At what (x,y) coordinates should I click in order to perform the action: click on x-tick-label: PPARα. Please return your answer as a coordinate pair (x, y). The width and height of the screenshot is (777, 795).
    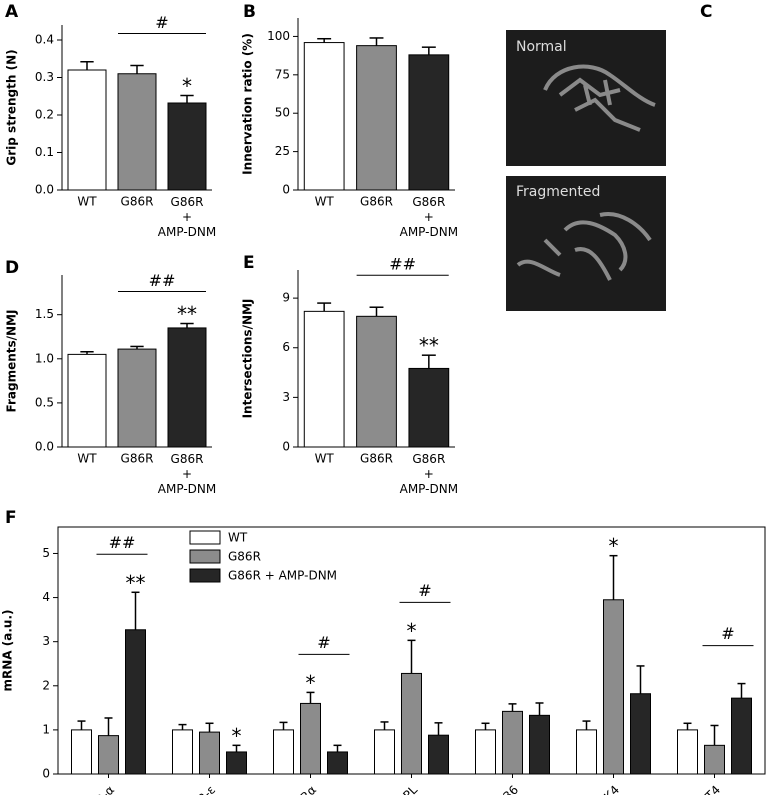
    Looking at the image, I should click on (300, 789).